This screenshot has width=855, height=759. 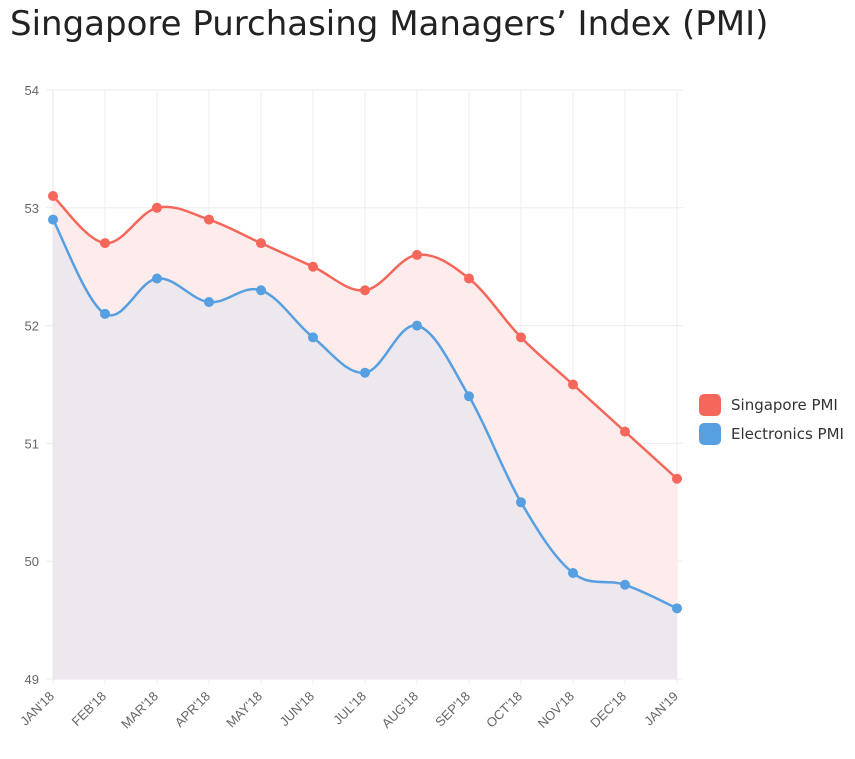 What do you see at coordinates (504, 710) in the screenshot?
I see `x-tick-label: OCT'18` at bounding box center [504, 710].